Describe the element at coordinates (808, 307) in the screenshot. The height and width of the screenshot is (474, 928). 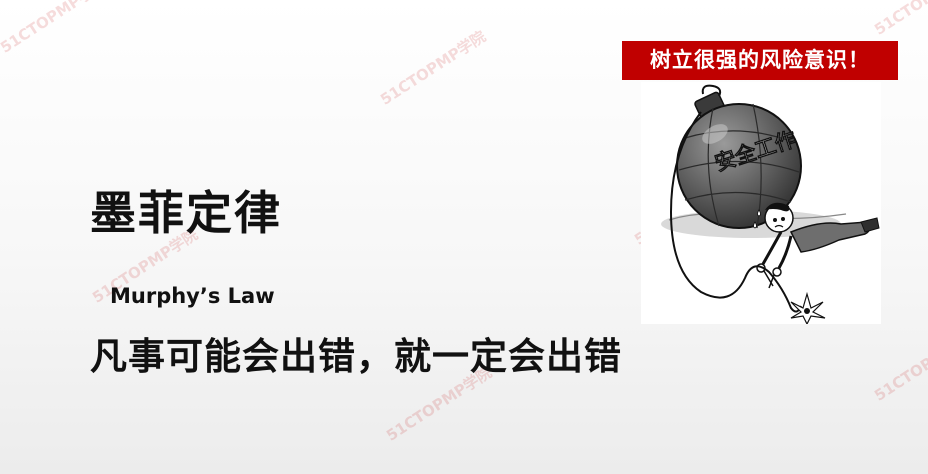
I see `spark-icon` at that location.